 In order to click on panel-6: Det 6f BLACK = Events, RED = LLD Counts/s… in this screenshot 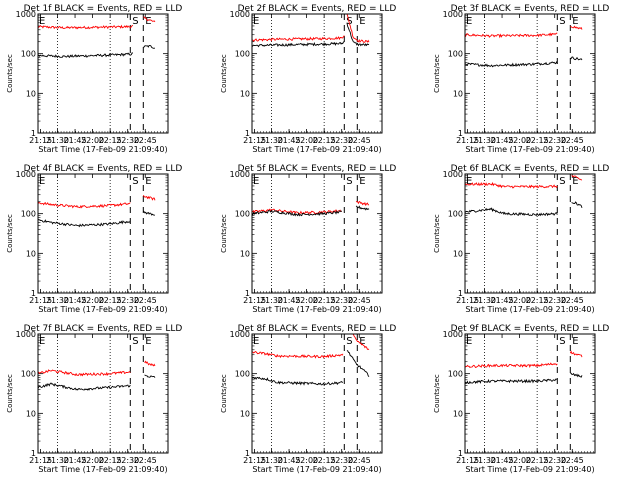, I will do `click(521, 239)`.